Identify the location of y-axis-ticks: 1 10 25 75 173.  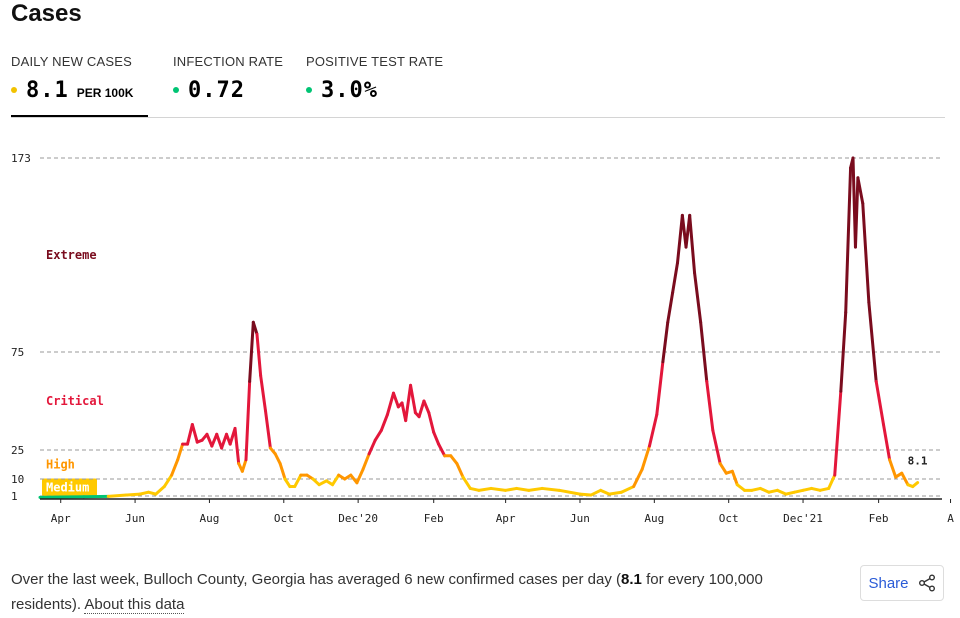
(21, 327).